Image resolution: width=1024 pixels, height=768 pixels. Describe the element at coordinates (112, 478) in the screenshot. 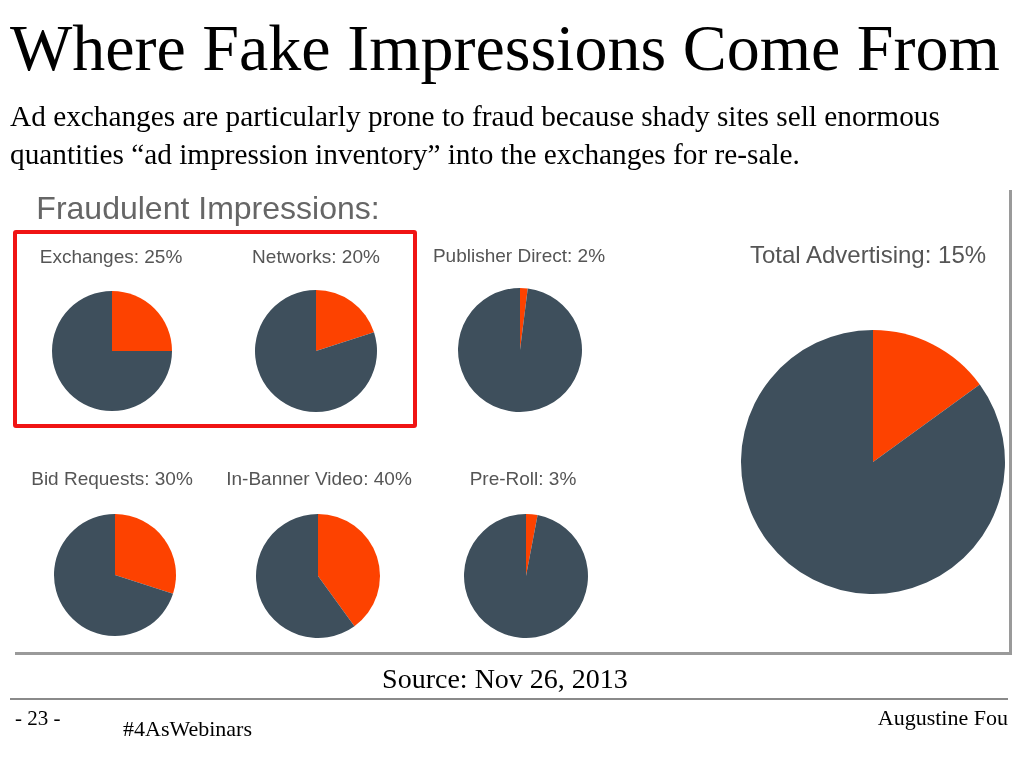

I see `chart-title: Bid Requests: 30%` at that location.